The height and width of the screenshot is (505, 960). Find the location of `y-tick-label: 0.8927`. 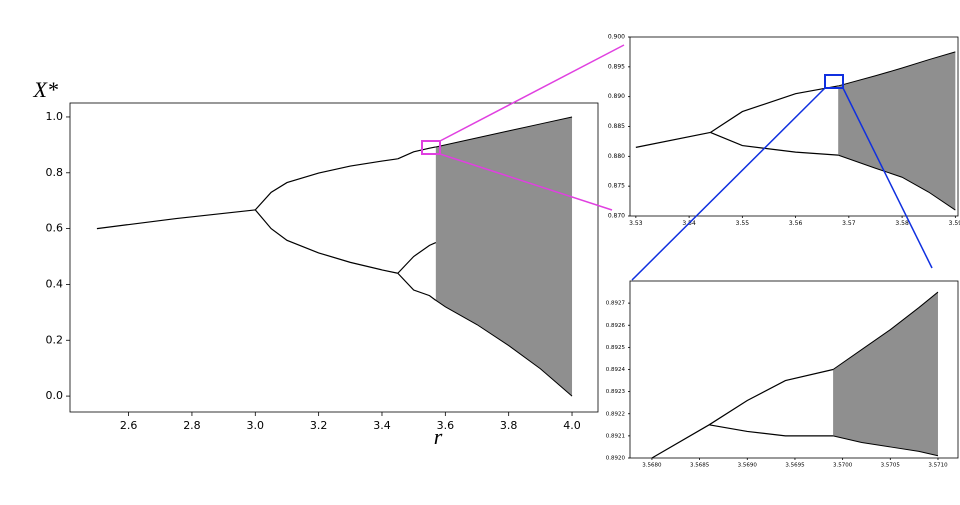

y-tick-label: 0.8927 is located at coordinates (616, 304).